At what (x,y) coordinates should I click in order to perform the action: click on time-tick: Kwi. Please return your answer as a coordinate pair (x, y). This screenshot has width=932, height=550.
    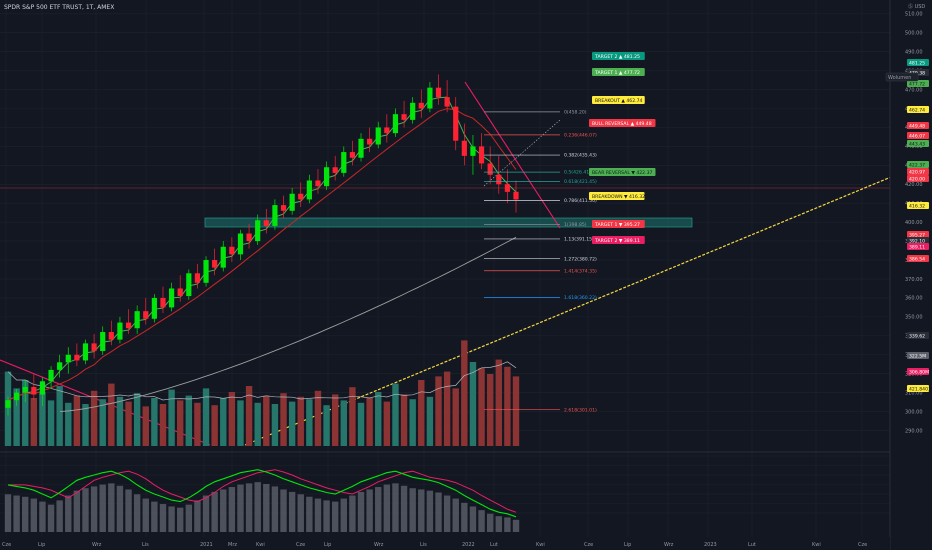
    Looking at the image, I should click on (816, 545).